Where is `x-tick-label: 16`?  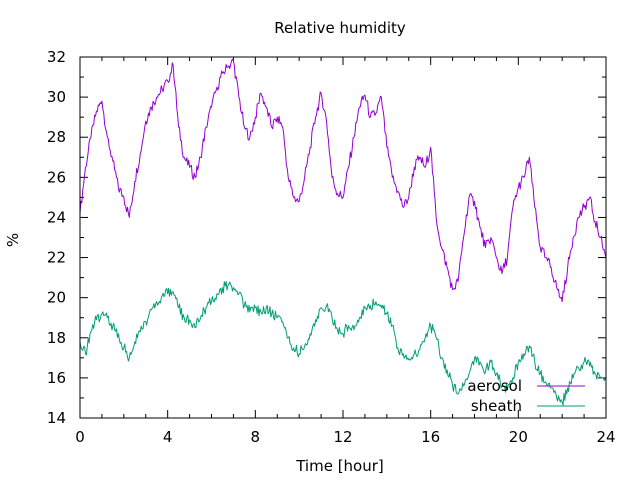 x-tick-label: 16 is located at coordinates (430, 437).